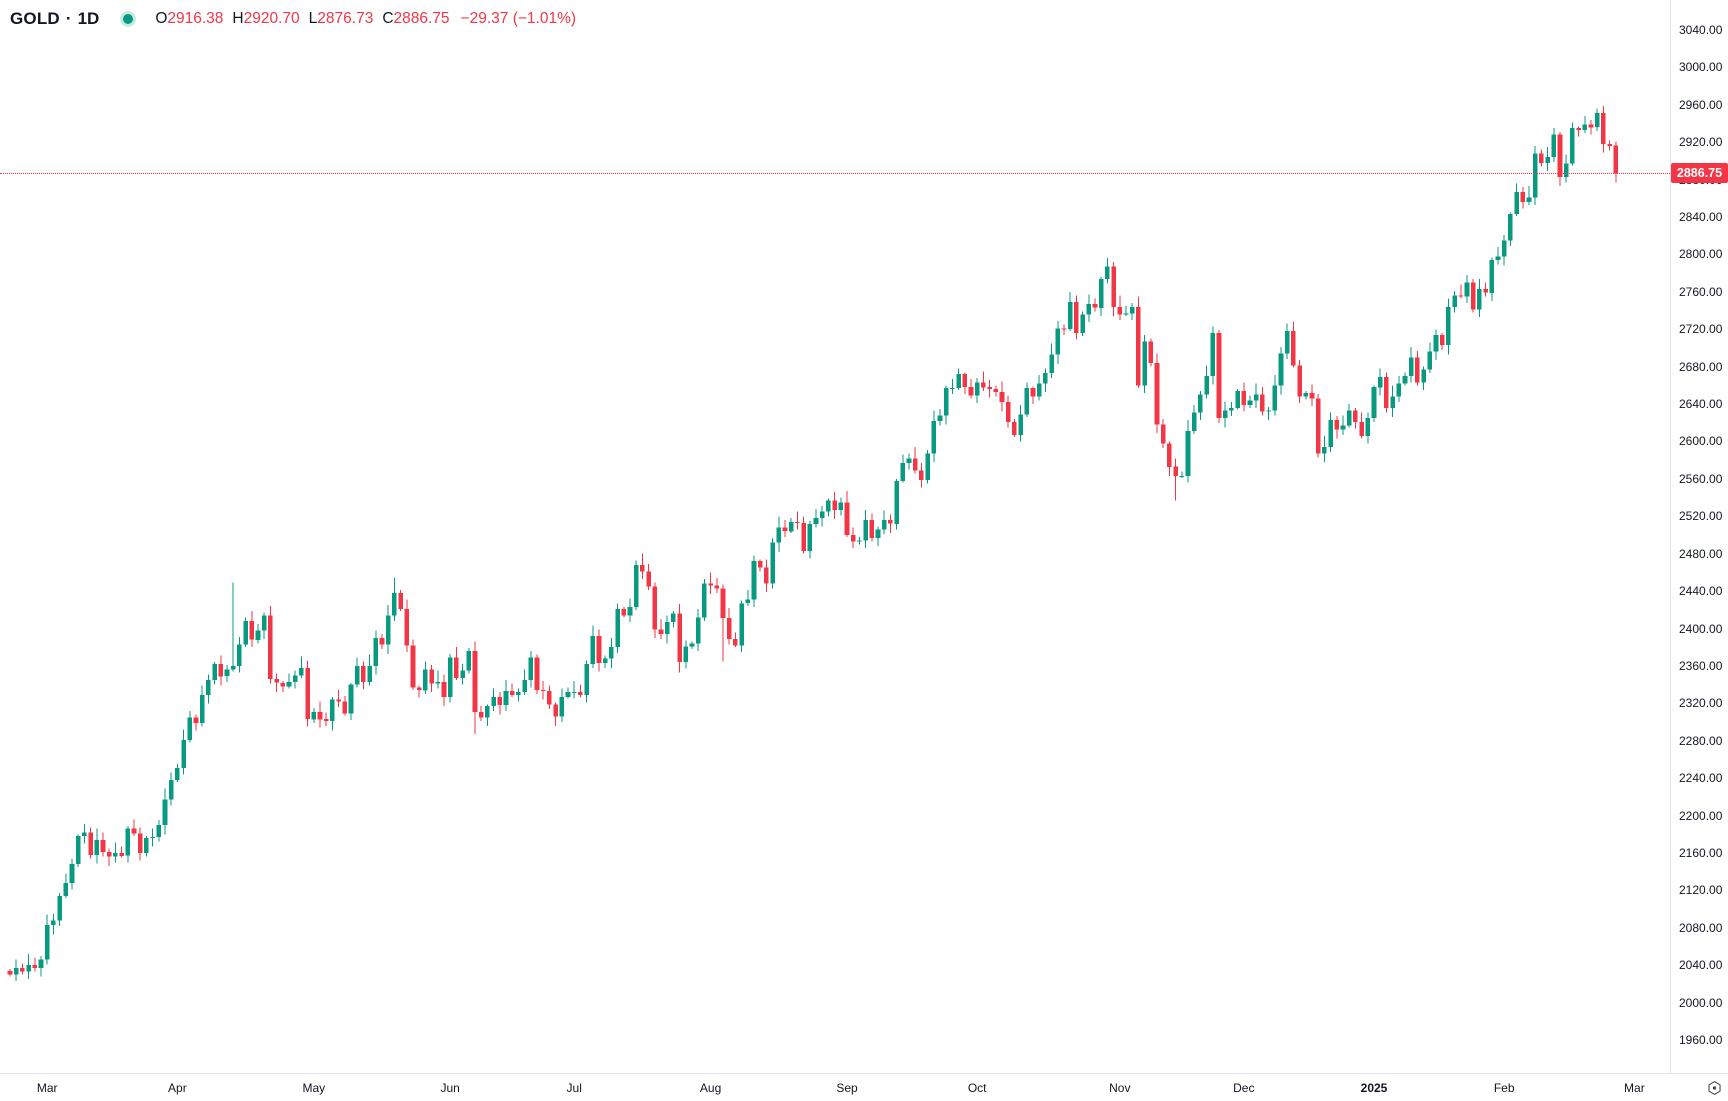 The image size is (1728, 1101). Describe the element at coordinates (1714, 1088) in the screenshot. I see `time-axis-settings-icon` at that location.